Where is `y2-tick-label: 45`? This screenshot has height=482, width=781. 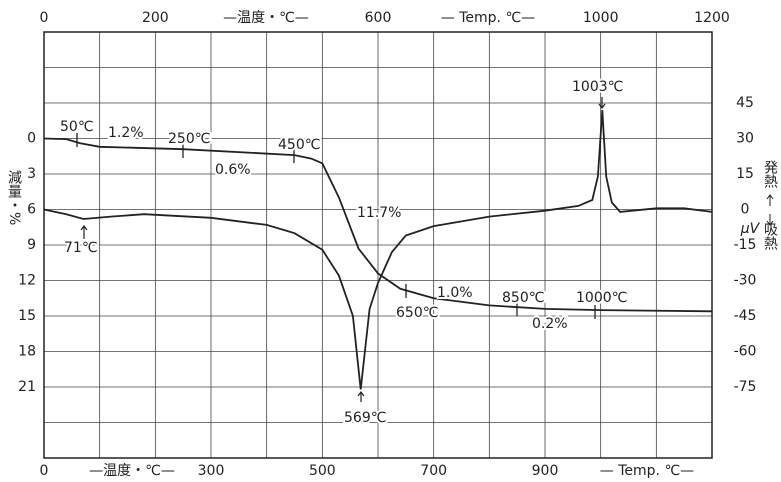 y2-tick-label: 45 is located at coordinates (745, 103).